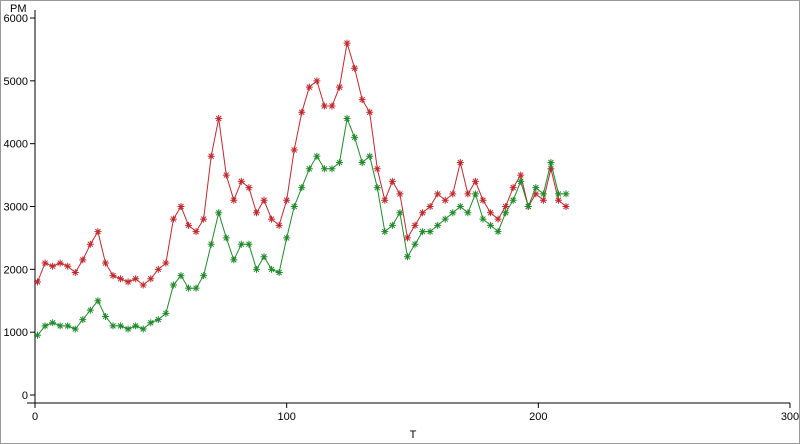 This screenshot has width=800, height=444. I want to click on x-tick-label: 100, so click(286, 417).